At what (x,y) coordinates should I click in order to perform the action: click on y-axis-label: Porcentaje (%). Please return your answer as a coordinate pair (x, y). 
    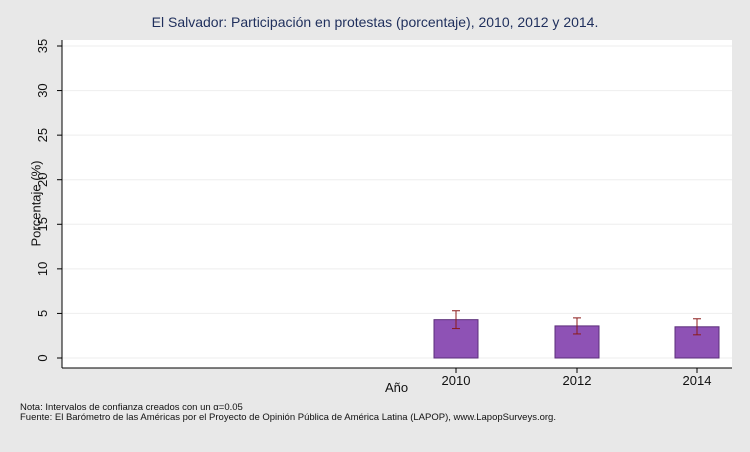
    Looking at the image, I should click on (36, 203).